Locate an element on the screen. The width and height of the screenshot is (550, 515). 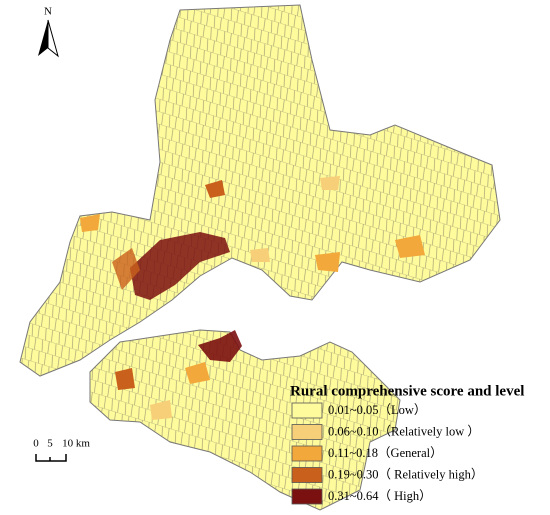
scale-label: 5 is located at coordinates (50, 444).